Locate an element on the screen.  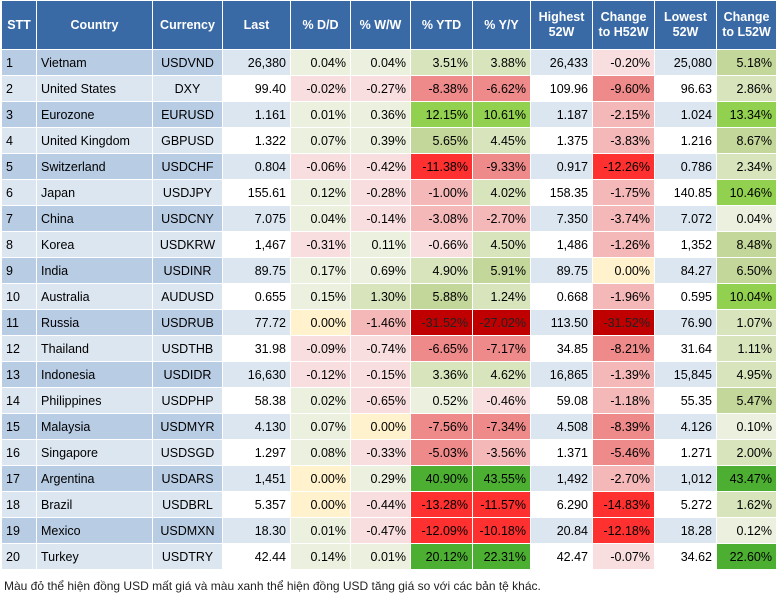
cell: 18.30 is located at coordinates (256, 530).